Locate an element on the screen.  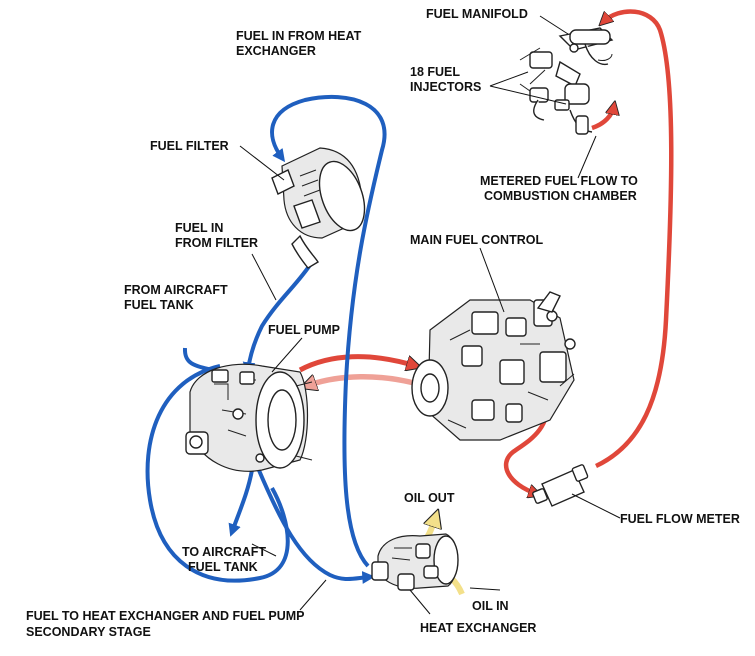
label-main-fuel-control: MAIN FUEL CONTROL is located at coordinates (476, 240).